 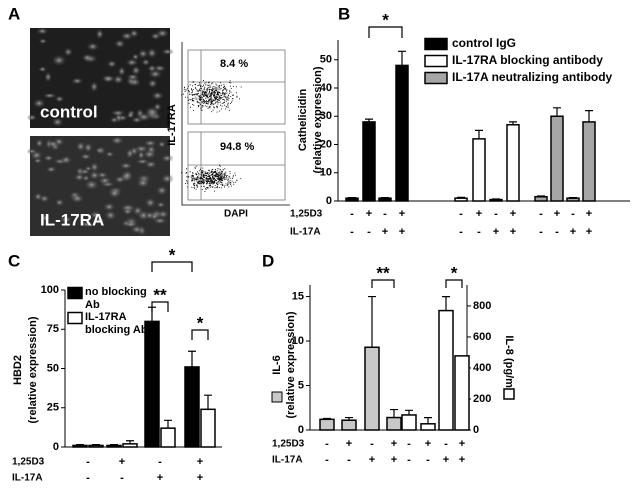 I want to click on y-axis-label: Cathelicidin, so click(x=303, y=120).